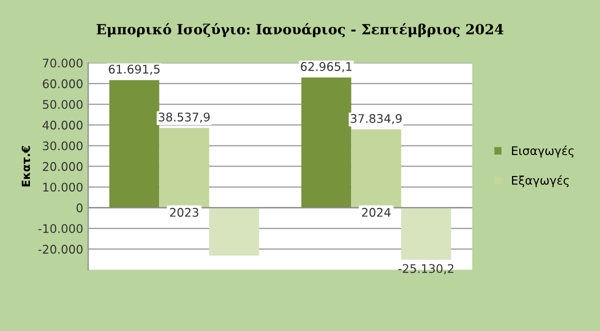  Describe the element at coordinates (60, 229) in the screenshot. I see `y-tick-label: -10.000` at that location.